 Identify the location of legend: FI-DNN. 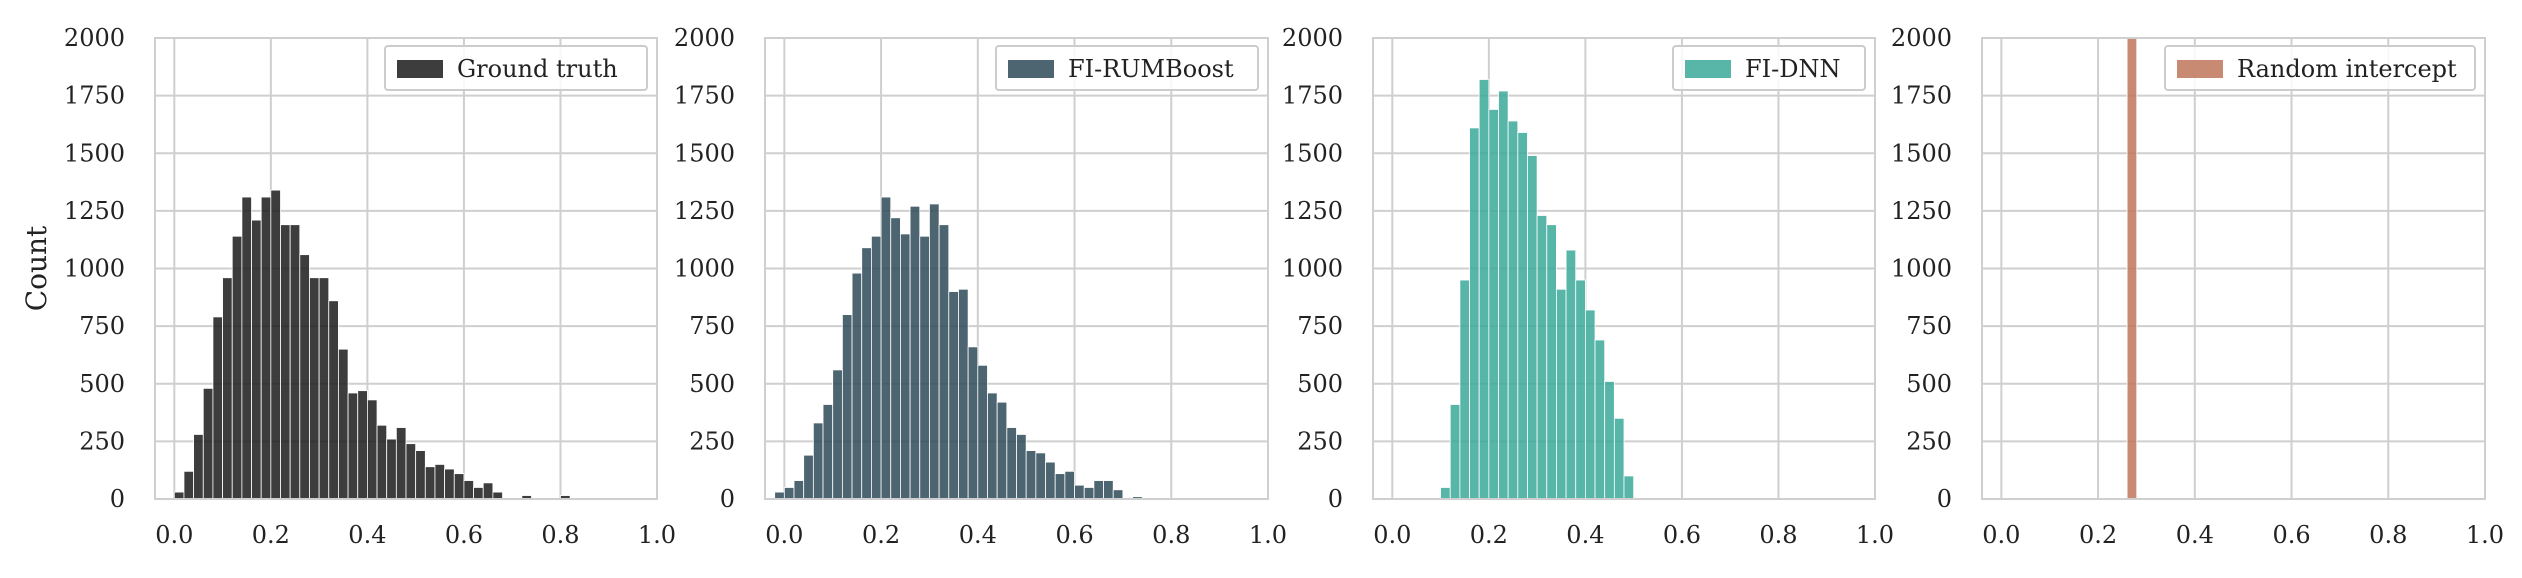
(1769, 68).